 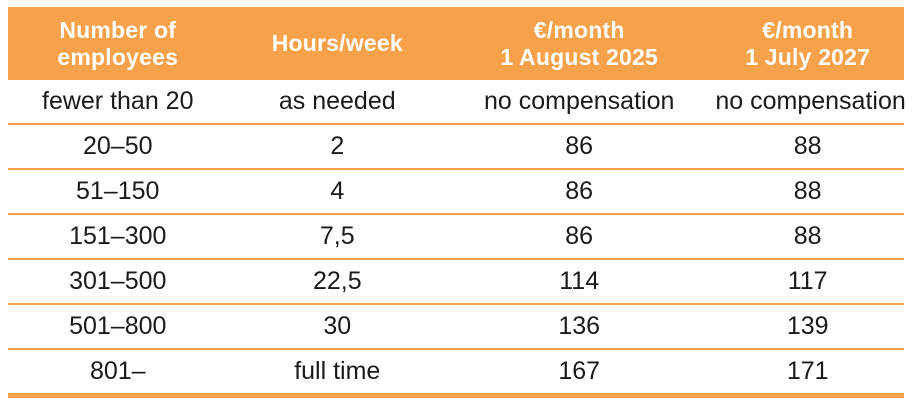 What do you see at coordinates (118, 29) in the screenshot?
I see `header-employees-line1: Number of` at bounding box center [118, 29].